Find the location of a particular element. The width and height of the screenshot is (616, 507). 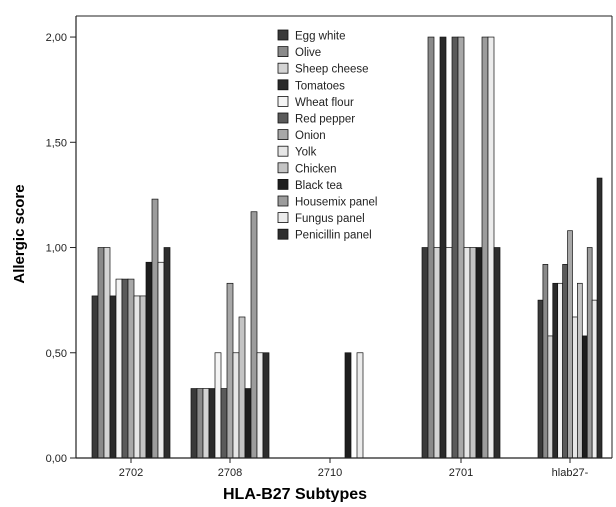

x-tick-label: hlab27- is located at coordinates (570, 473).